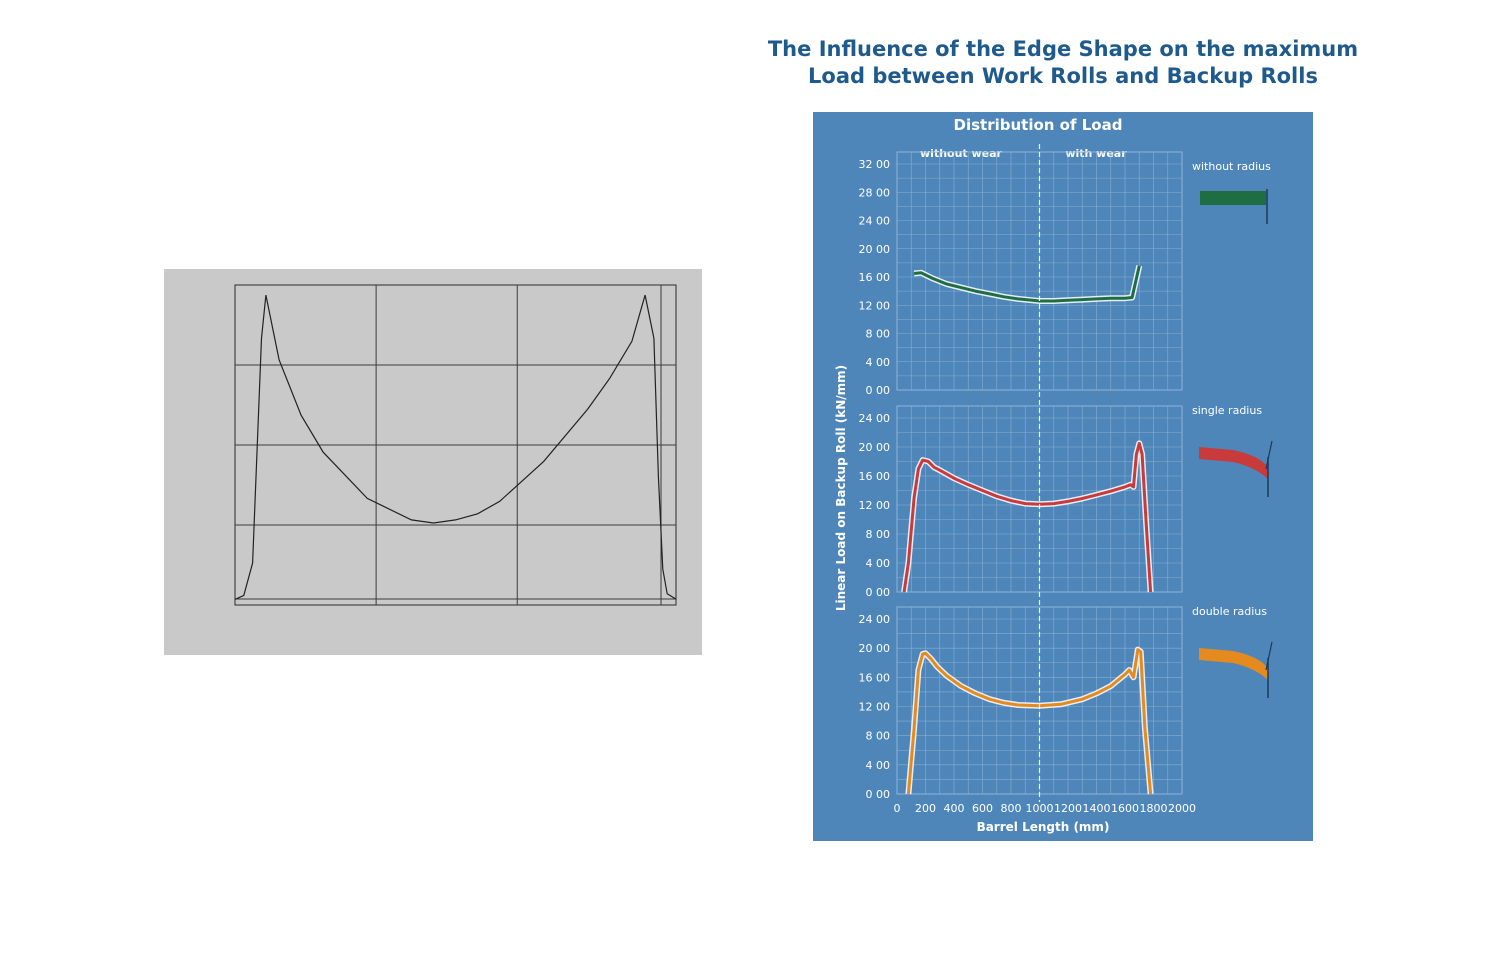 The image size is (1510, 966). What do you see at coordinates (1231, 166) in the screenshot?
I see `panel-0-legend-label: without radius` at bounding box center [1231, 166].